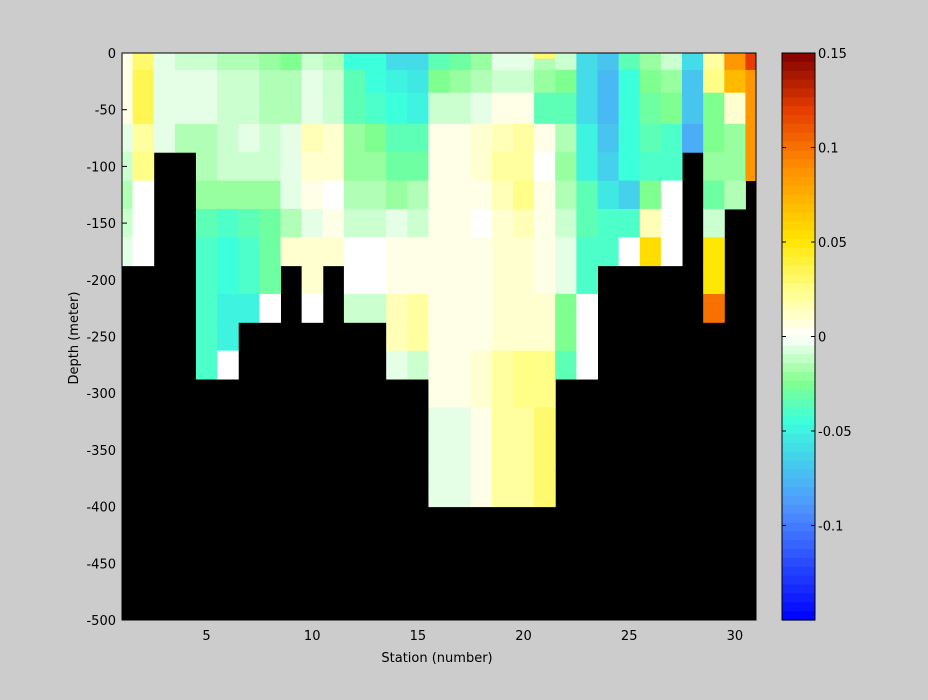  I want to click on x-tick-label: 10, so click(312, 636).